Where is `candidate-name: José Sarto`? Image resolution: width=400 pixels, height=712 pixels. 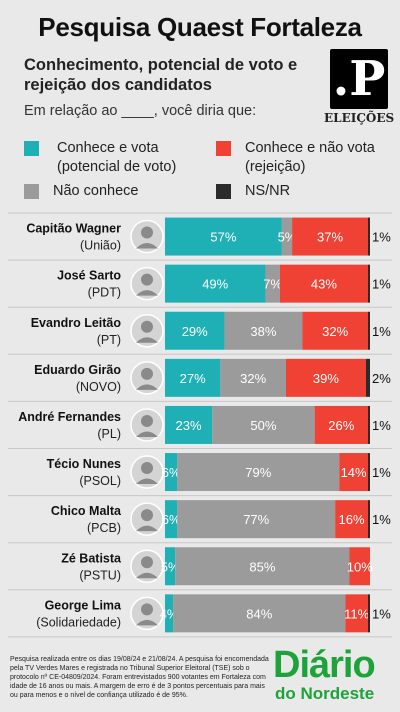 candidate-name: José Sarto is located at coordinates (89, 276).